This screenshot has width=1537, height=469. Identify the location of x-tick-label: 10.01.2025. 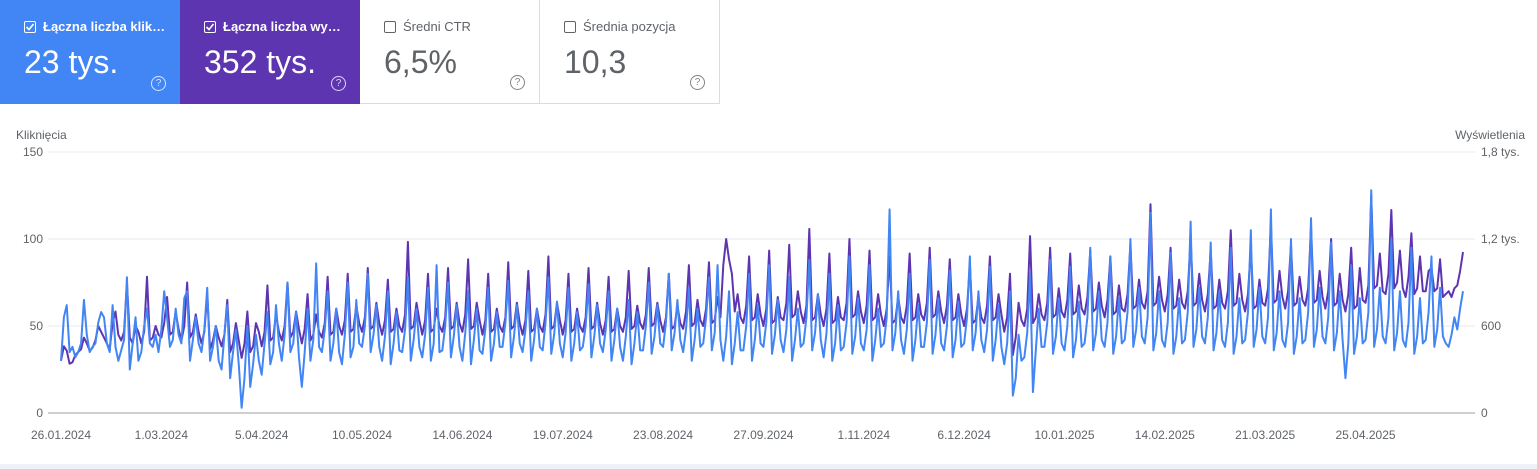
(1064, 435).